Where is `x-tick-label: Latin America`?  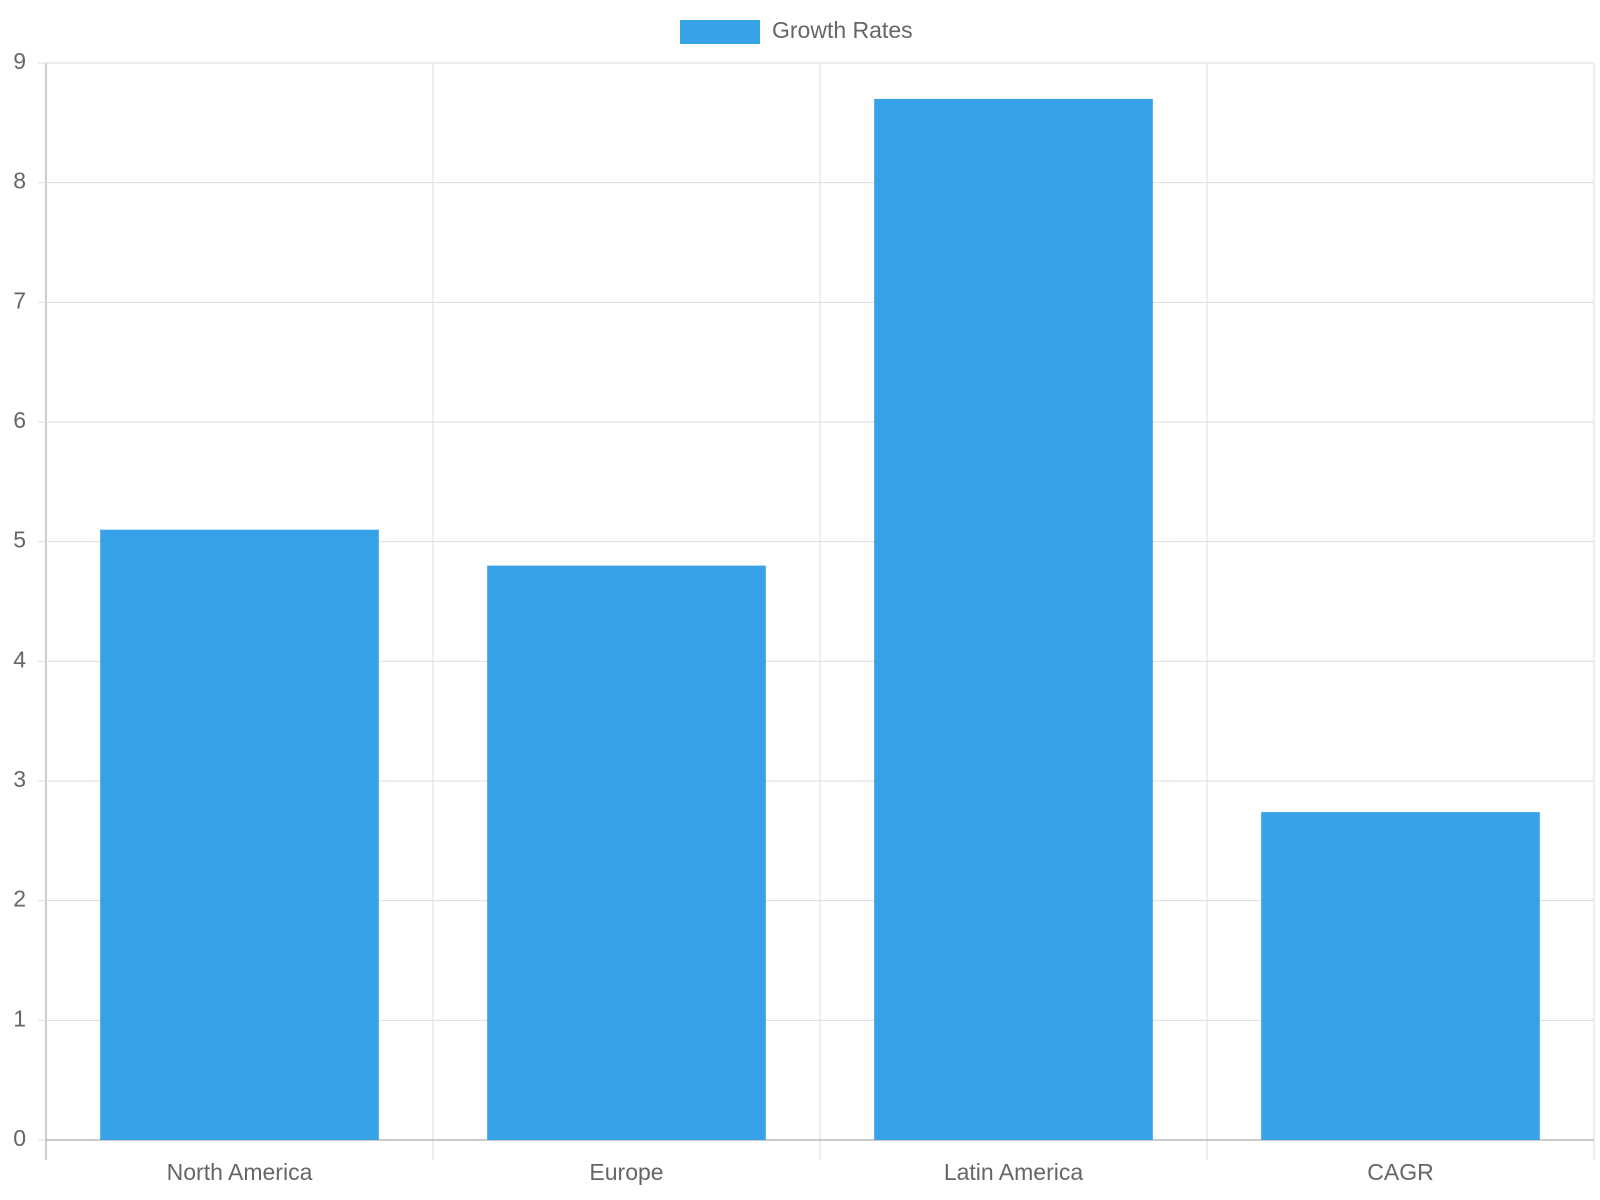
x-tick-label: Latin America is located at coordinates (1014, 1172).